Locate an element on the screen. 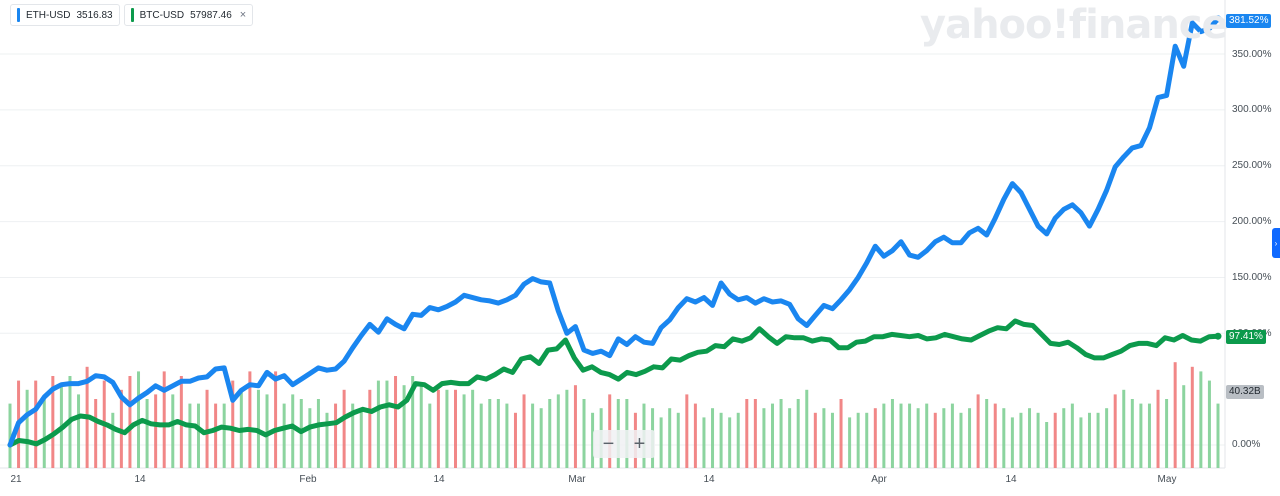 Image resolution: width=1280 pixels, height=496 pixels. btc-symbol: BTC-USD is located at coordinates (162, 15).